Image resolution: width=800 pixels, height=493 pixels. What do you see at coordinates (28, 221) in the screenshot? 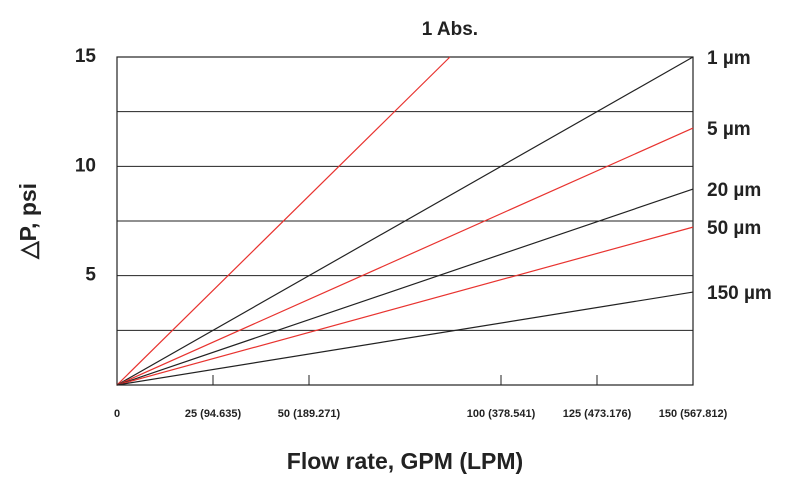
I see `y-axis-title: △P, psi` at bounding box center [28, 221].